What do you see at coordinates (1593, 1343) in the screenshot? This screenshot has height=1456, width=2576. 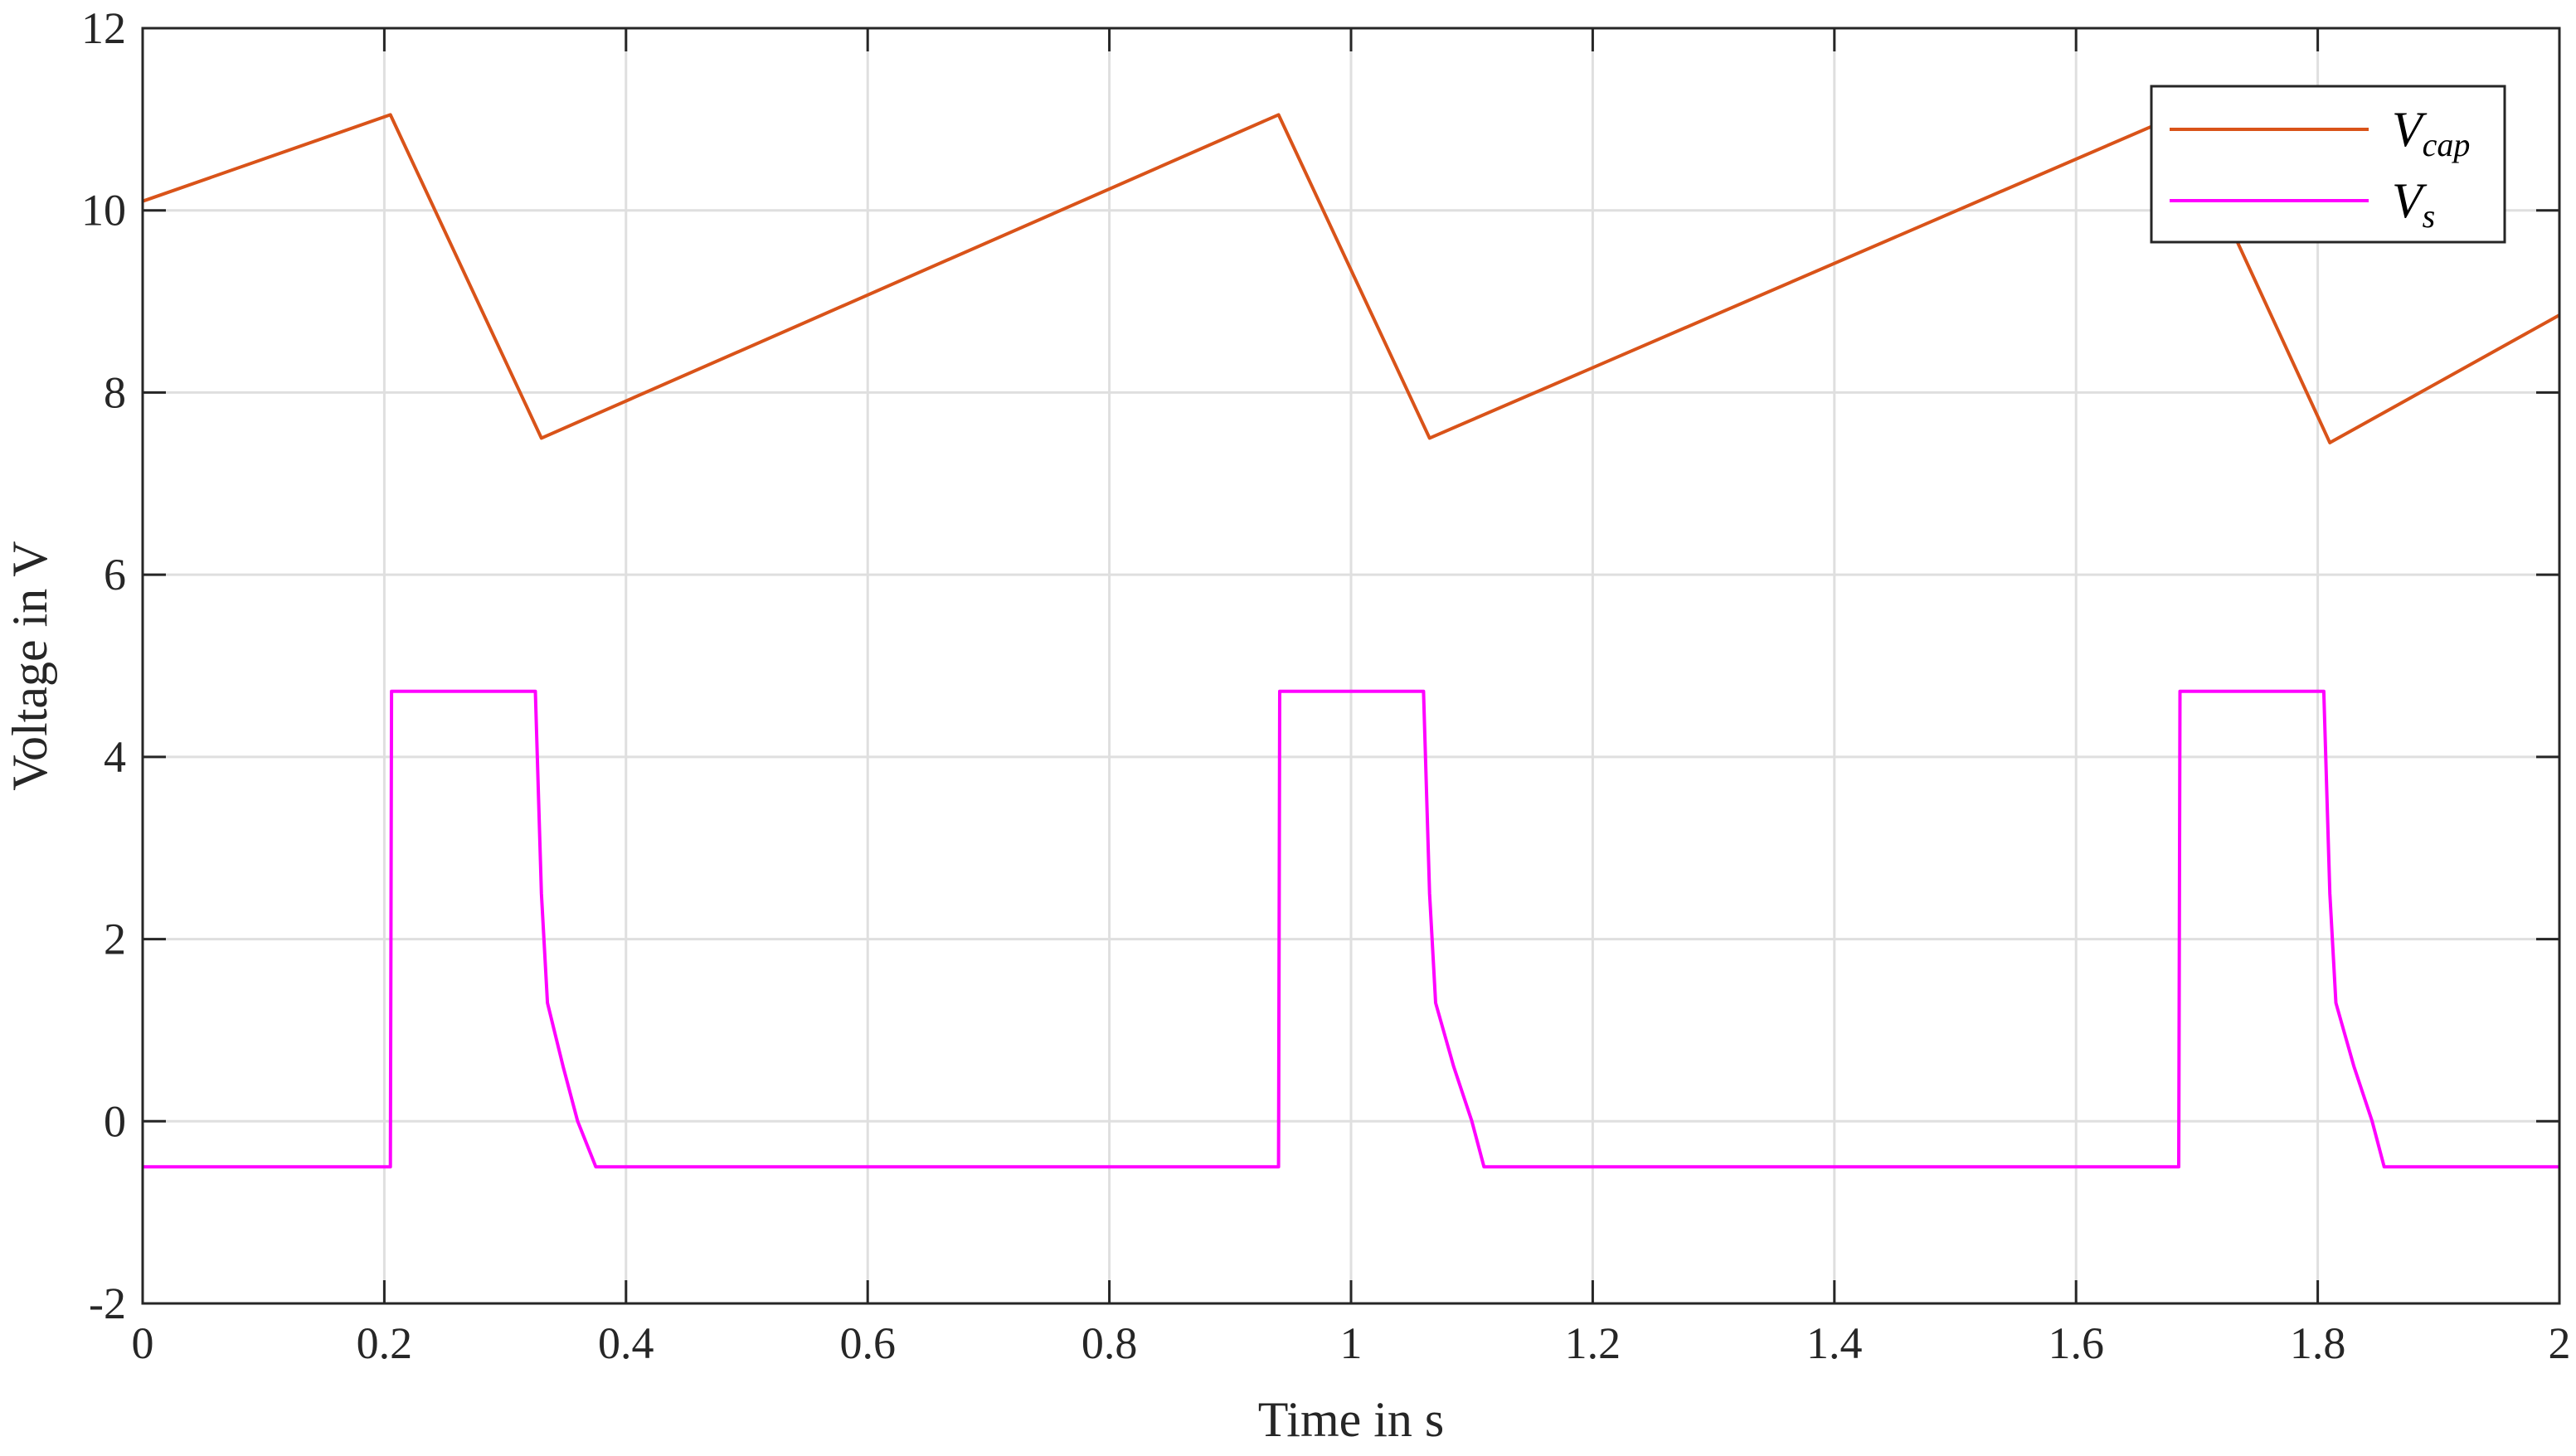 I see `x-tick-label: 1.2` at bounding box center [1593, 1343].